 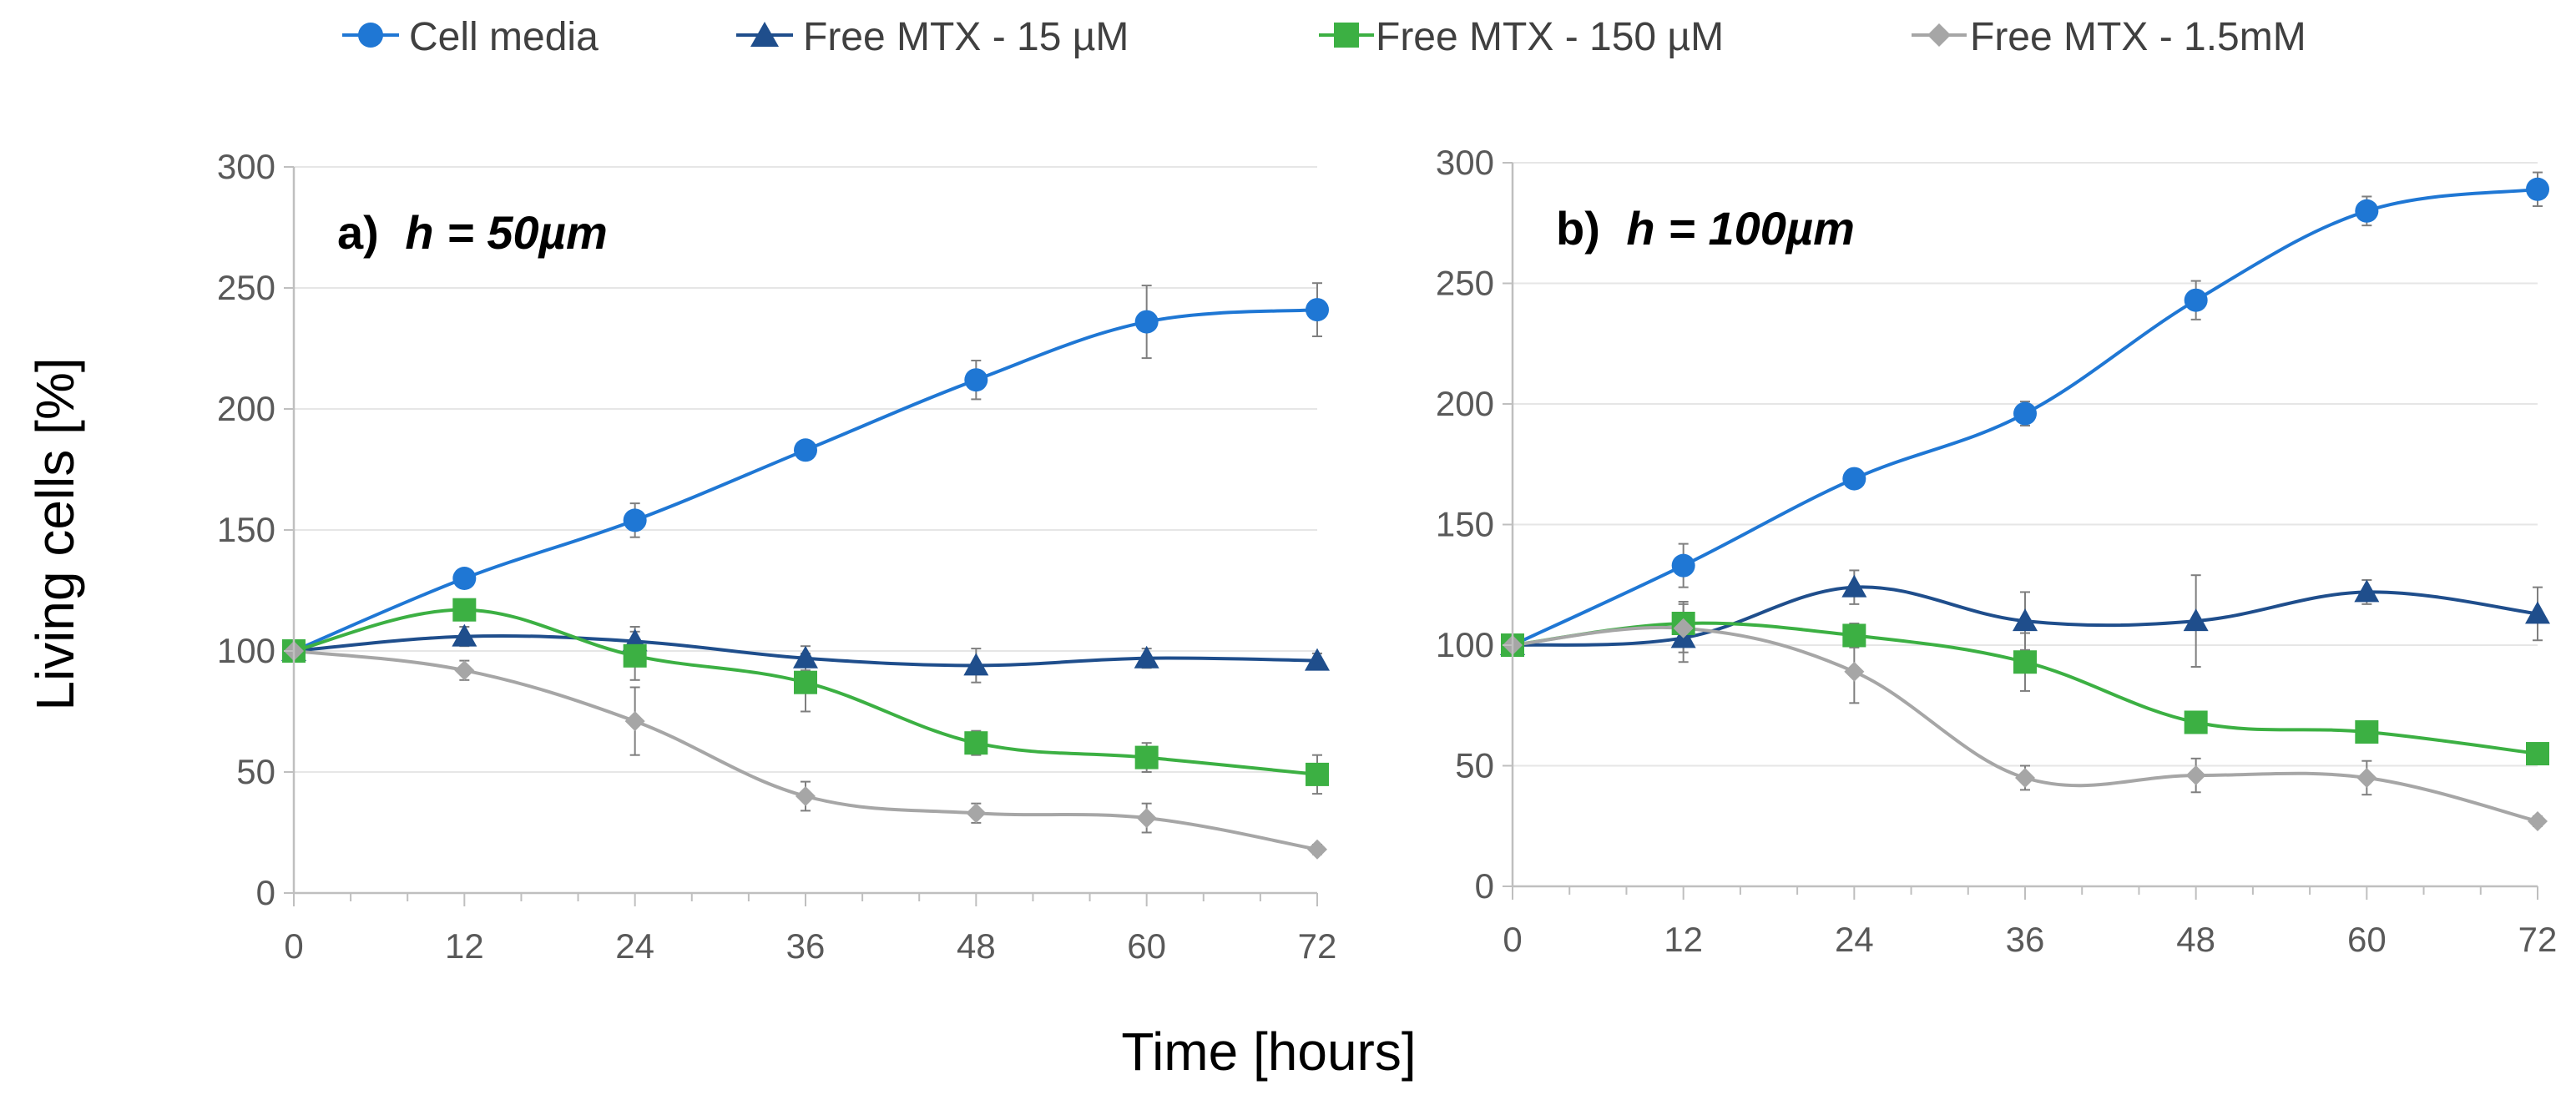 I want to click on panel-letter: a), so click(x=358, y=232).